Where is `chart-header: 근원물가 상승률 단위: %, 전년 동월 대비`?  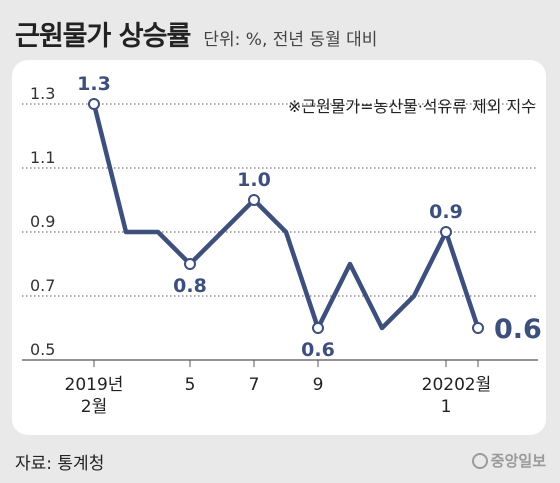 chart-header: 근원물가 상승률 단위: %, 전년 동월 대비 is located at coordinates (196, 34).